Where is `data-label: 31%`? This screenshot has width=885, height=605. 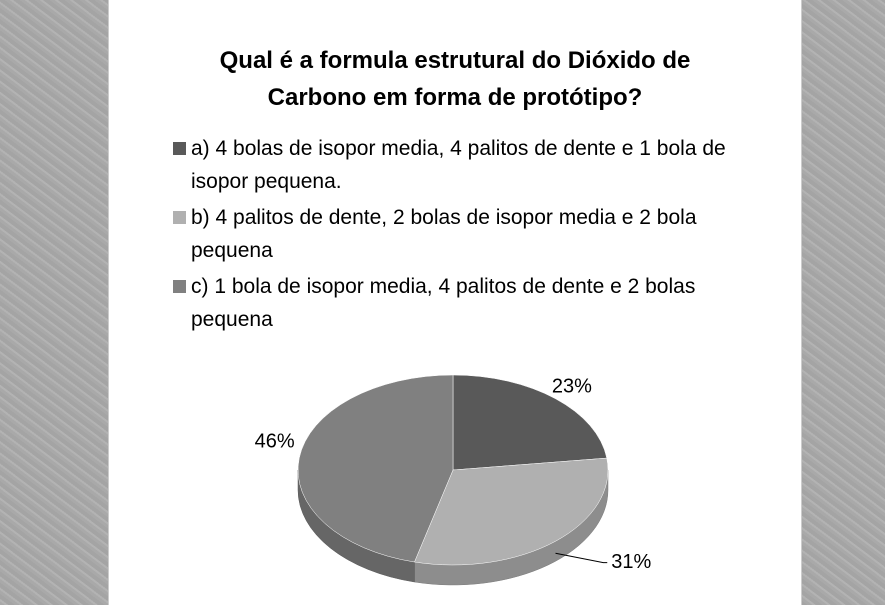 data-label: 31% is located at coordinates (631, 562).